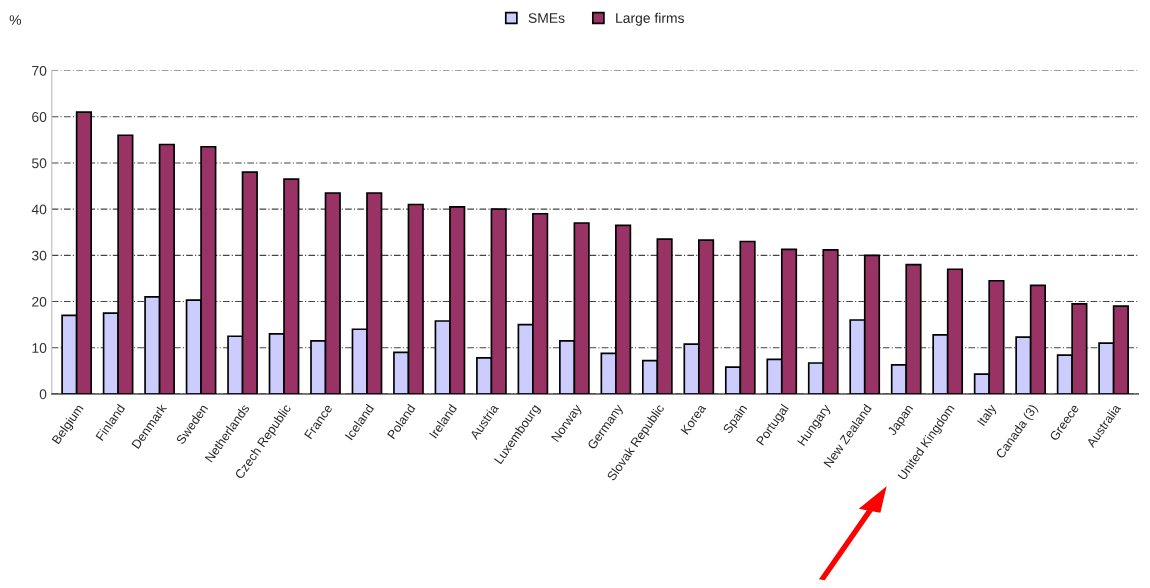 The height and width of the screenshot is (588, 1150). Describe the element at coordinates (39, 117) in the screenshot. I see `y-tick-label: 60` at that location.